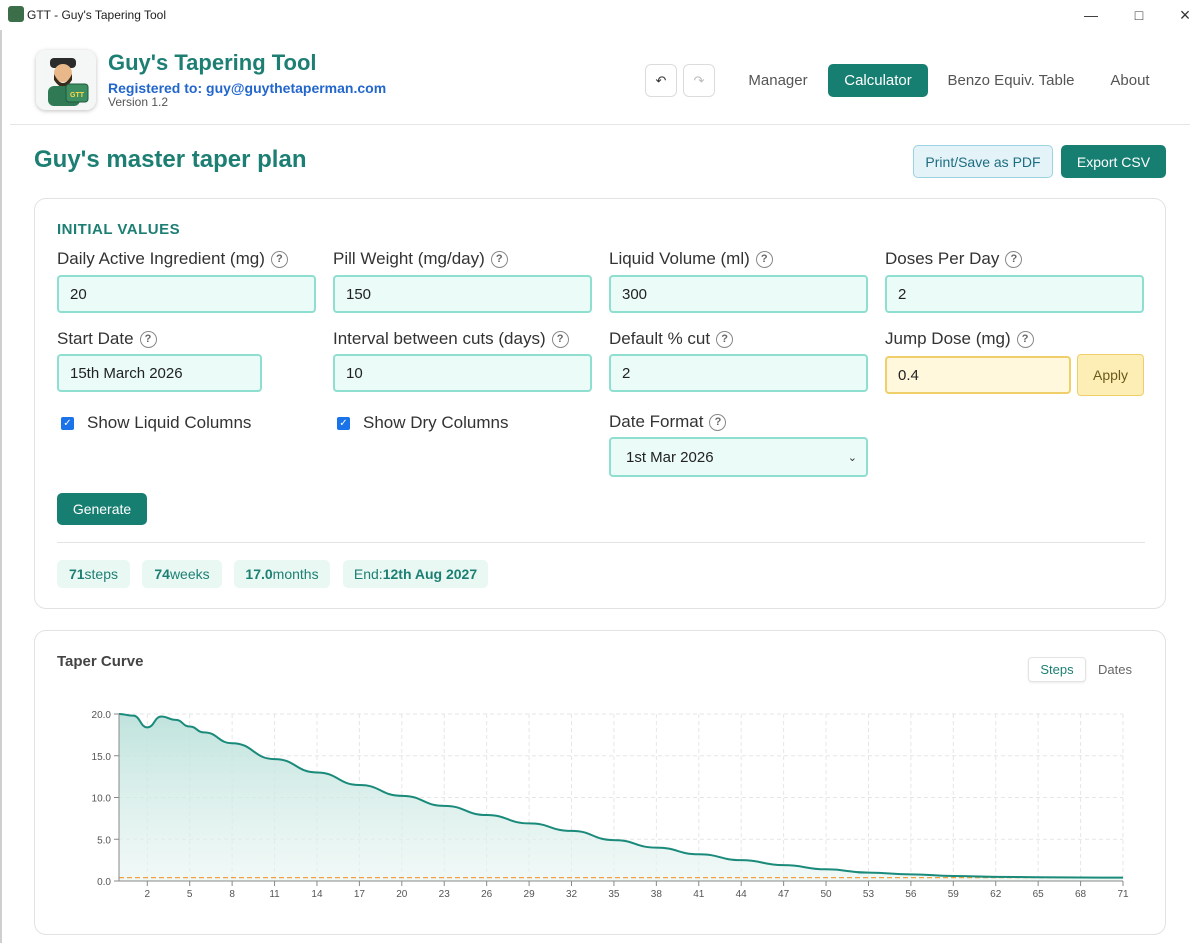 Image resolution: width=1200 pixels, height=943 pixels. Describe the element at coordinates (462, 294) in the screenshot. I see `pill-weight-input: 150` at that location.